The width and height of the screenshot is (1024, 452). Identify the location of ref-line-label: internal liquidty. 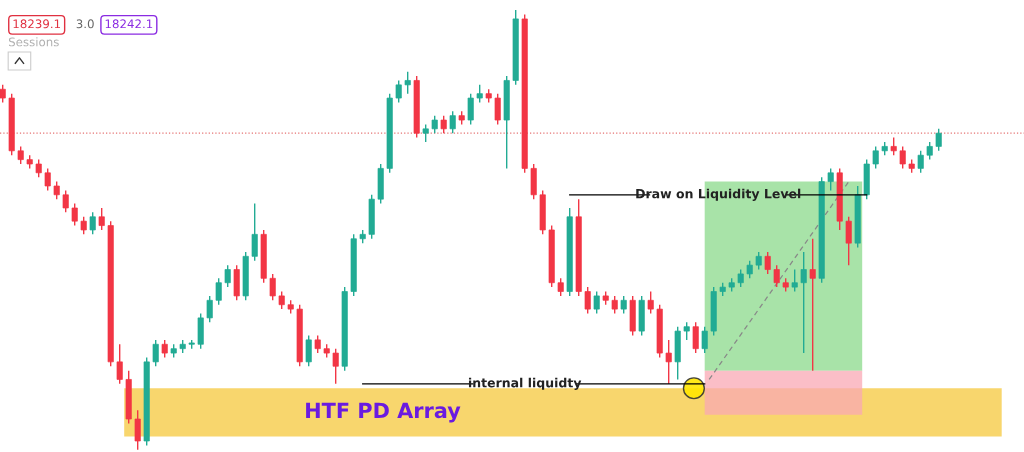
(525, 383).